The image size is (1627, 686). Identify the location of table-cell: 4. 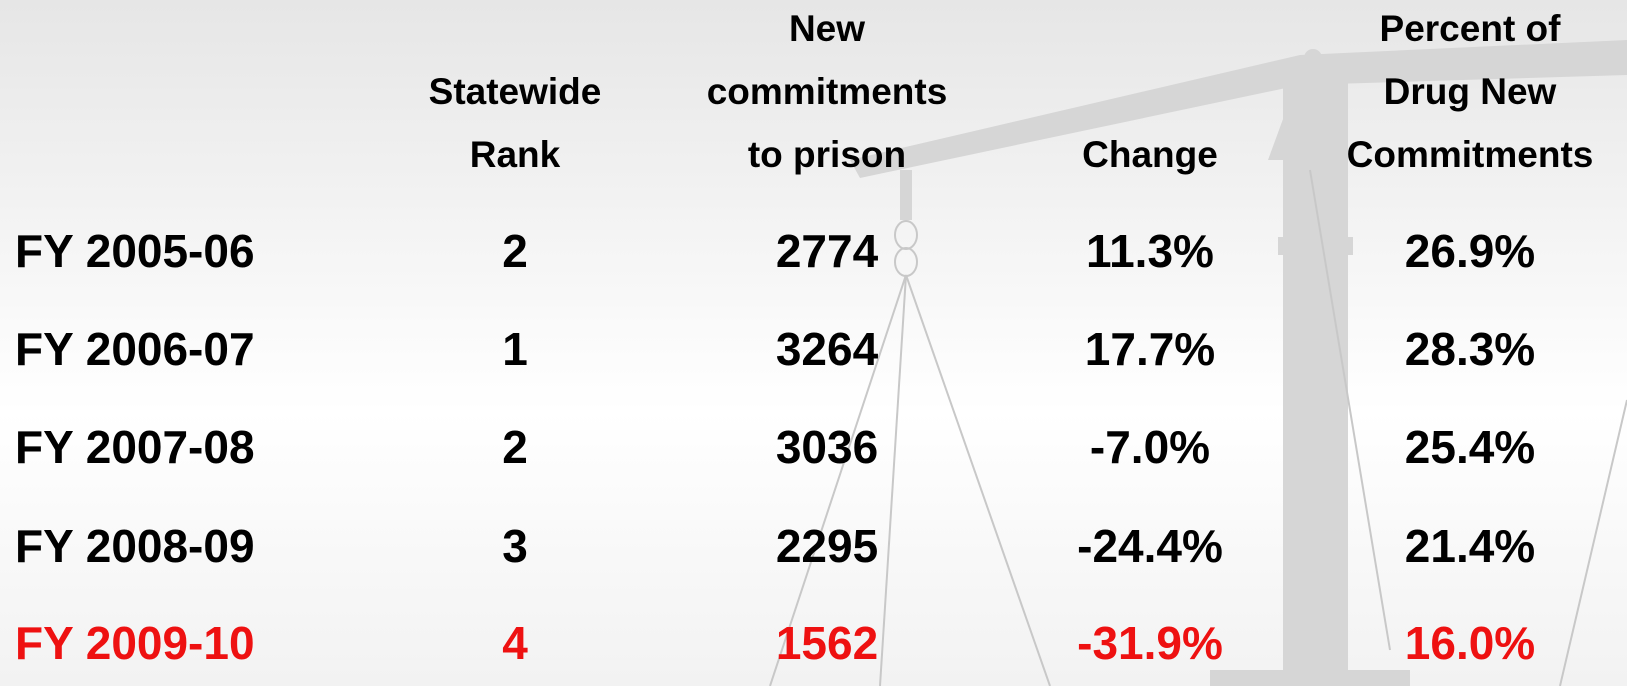
(515, 643).